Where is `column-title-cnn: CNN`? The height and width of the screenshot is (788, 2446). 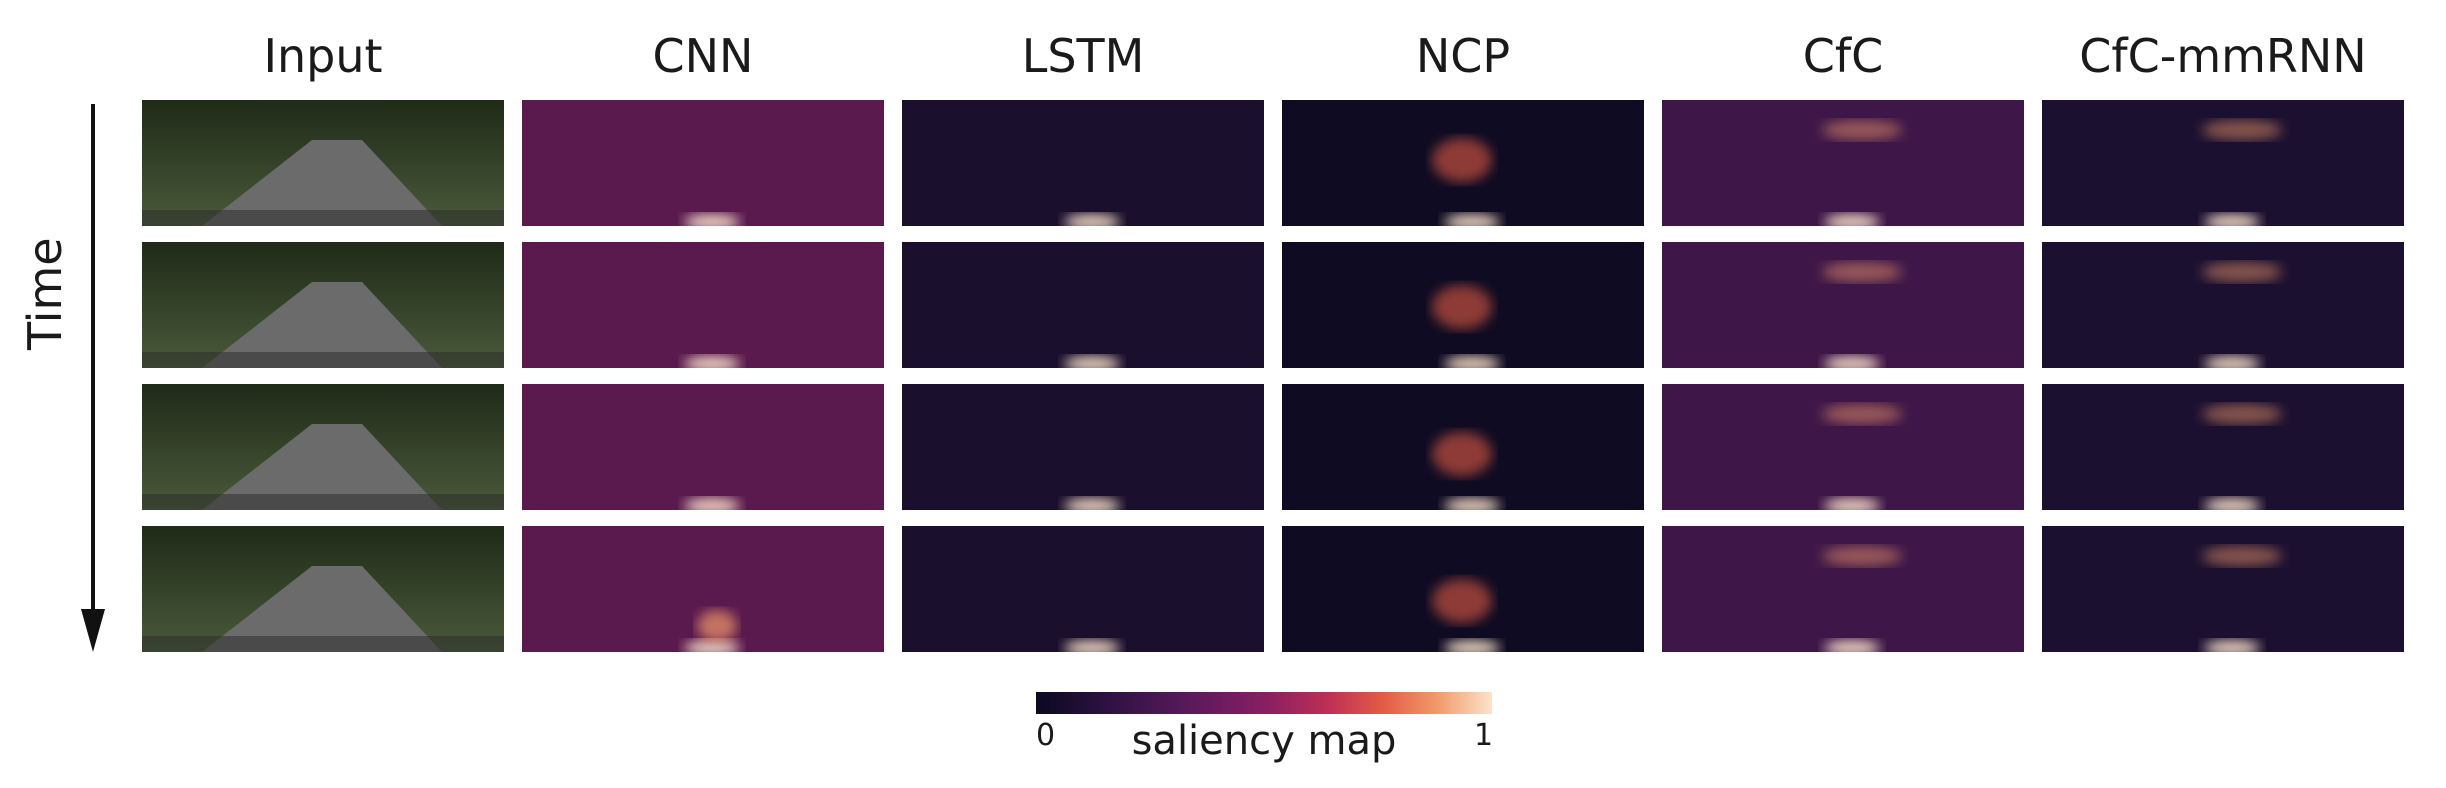
column-title-cnn: CNN is located at coordinates (703, 56).